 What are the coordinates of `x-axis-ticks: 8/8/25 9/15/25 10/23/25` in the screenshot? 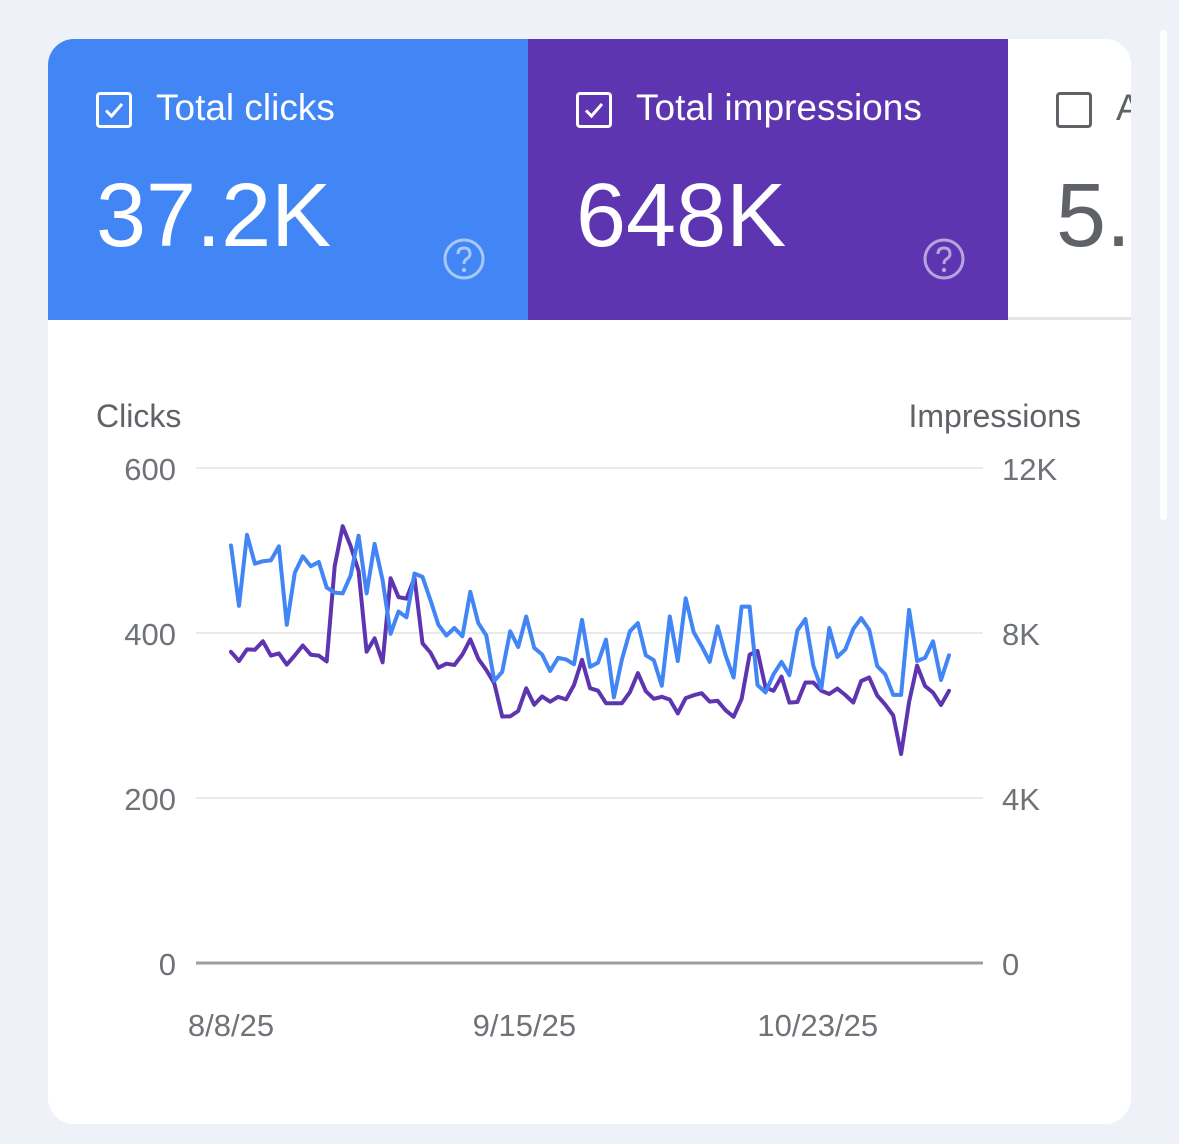 It's located at (533, 1025).